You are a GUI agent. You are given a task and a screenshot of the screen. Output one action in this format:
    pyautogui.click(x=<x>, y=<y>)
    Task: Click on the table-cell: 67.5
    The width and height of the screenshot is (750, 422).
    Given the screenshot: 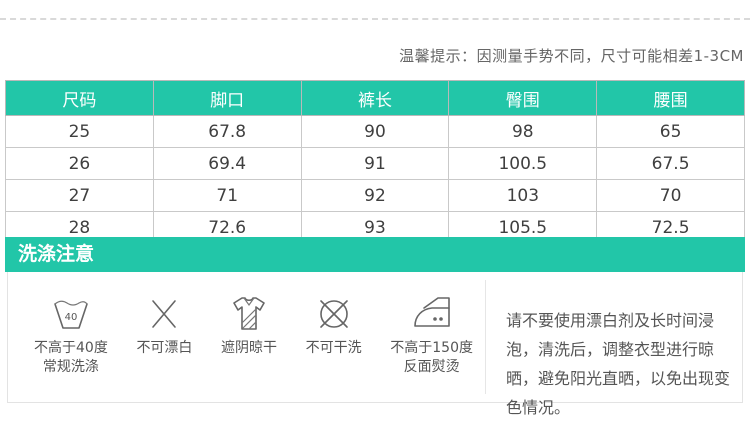 What is the action you would take?
    pyautogui.click(x=670, y=163)
    